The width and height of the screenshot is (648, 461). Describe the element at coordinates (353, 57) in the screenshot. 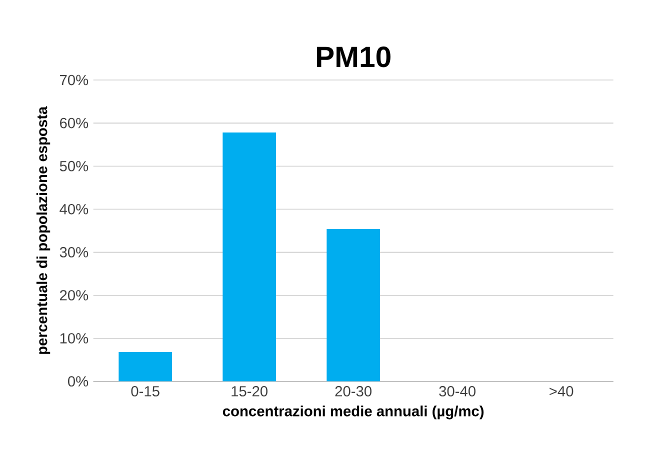

I see `chart-title: PM10` at that location.